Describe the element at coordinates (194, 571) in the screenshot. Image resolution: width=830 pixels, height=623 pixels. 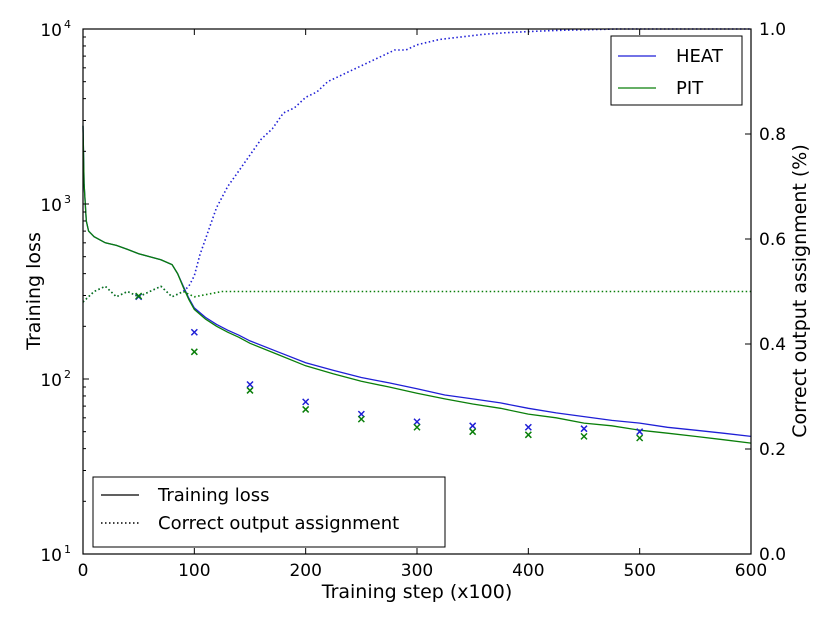
I see `x-tick-label: 100` at that location.